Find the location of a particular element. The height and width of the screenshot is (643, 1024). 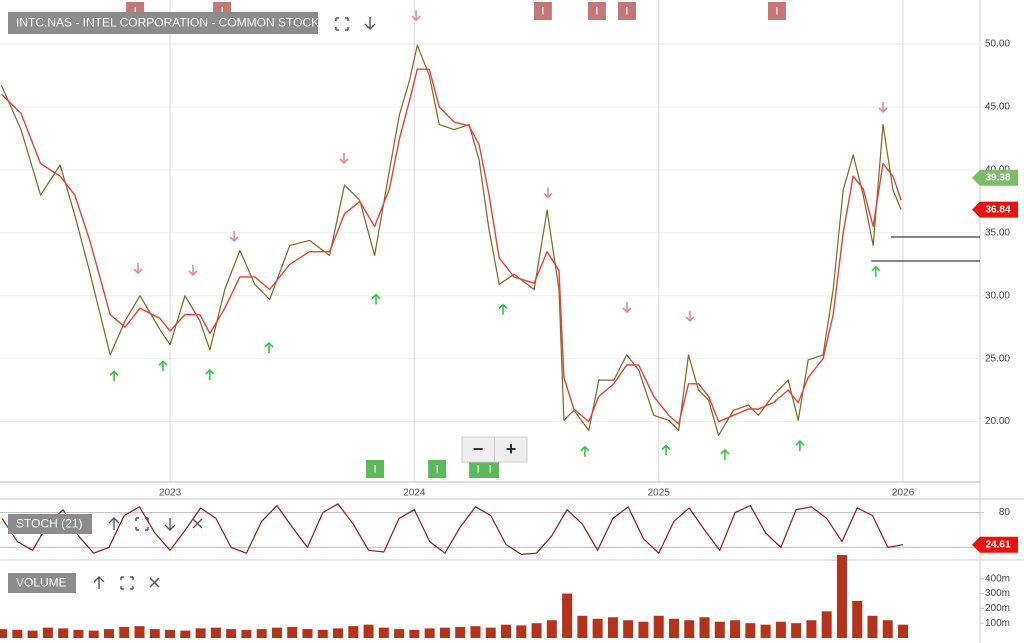

x-tick-label: 2023 is located at coordinates (170, 493).